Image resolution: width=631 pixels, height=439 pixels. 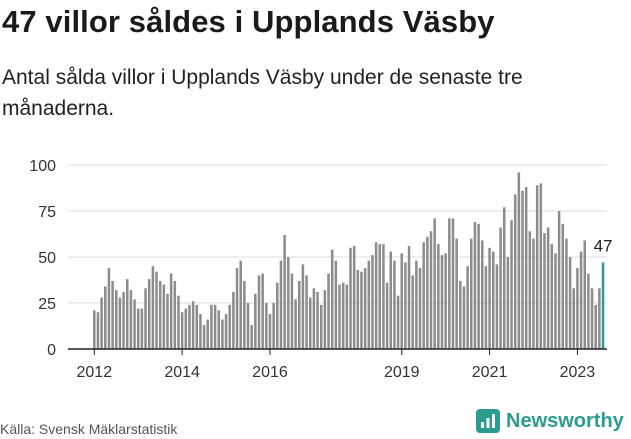 I want to click on brand-logo: Newsworthy, so click(x=550, y=421).